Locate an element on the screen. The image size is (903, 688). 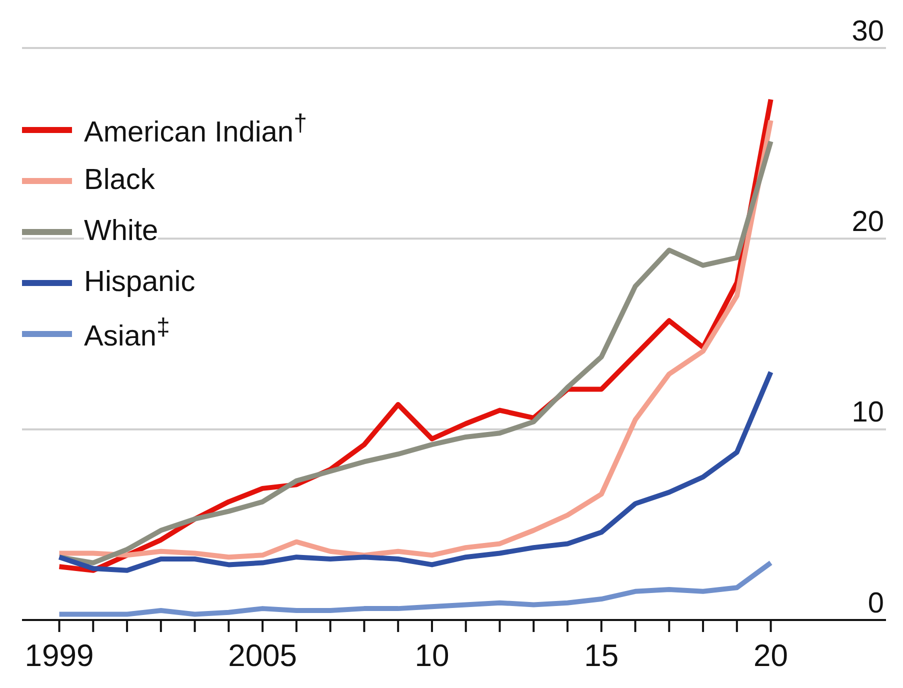
y-tick-label: 10 is located at coordinates (868, 412).